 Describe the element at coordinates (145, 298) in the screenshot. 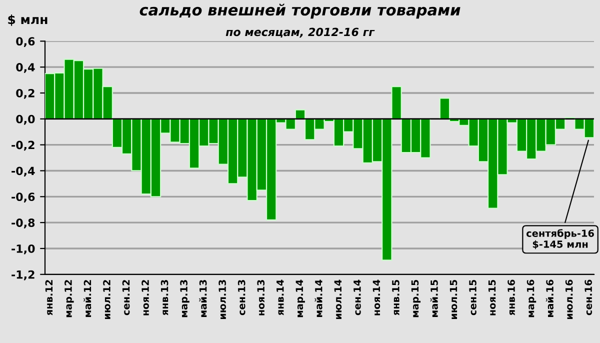

I see `x-tick-label: ноя.12` at that location.